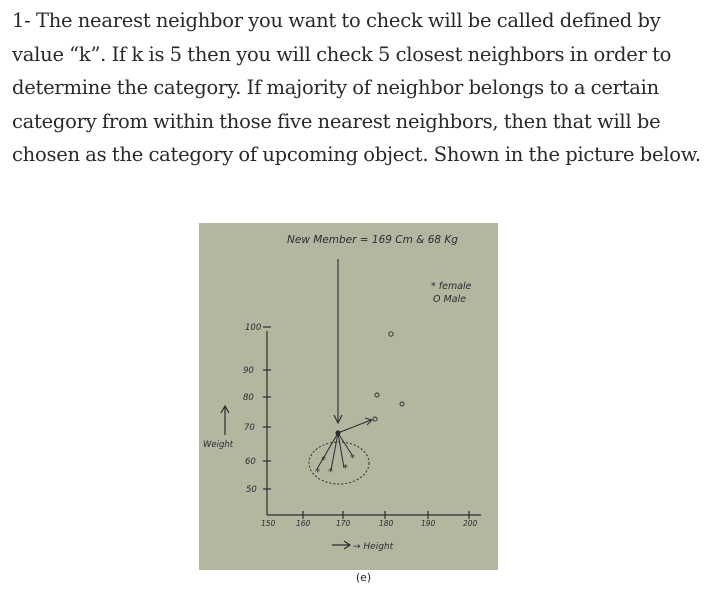  What do you see at coordinates (388, 376) in the screenshot?
I see `male-points` at bounding box center [388, 376].